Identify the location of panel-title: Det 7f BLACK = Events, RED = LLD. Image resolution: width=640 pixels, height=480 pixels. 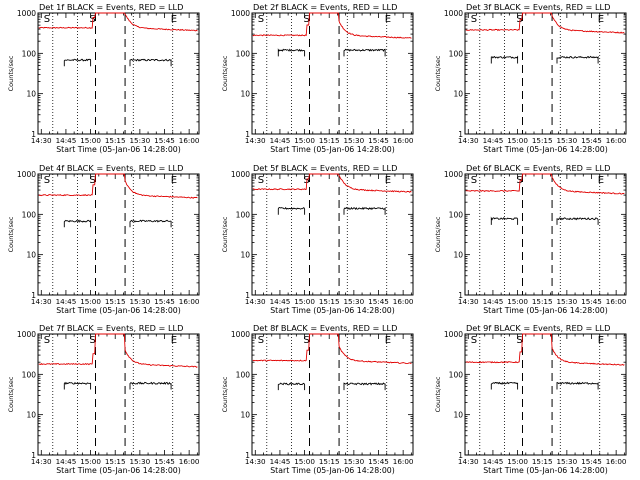
(111, 328).